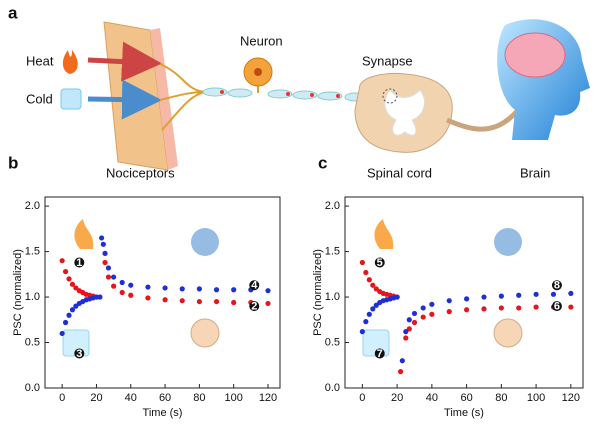 The width and height of the screenshot is (600, 426). What do you see at coordinates (32, 206) in the screenshot?
I see `y-tick-label: 2.0` at bounding box center [32, 206].